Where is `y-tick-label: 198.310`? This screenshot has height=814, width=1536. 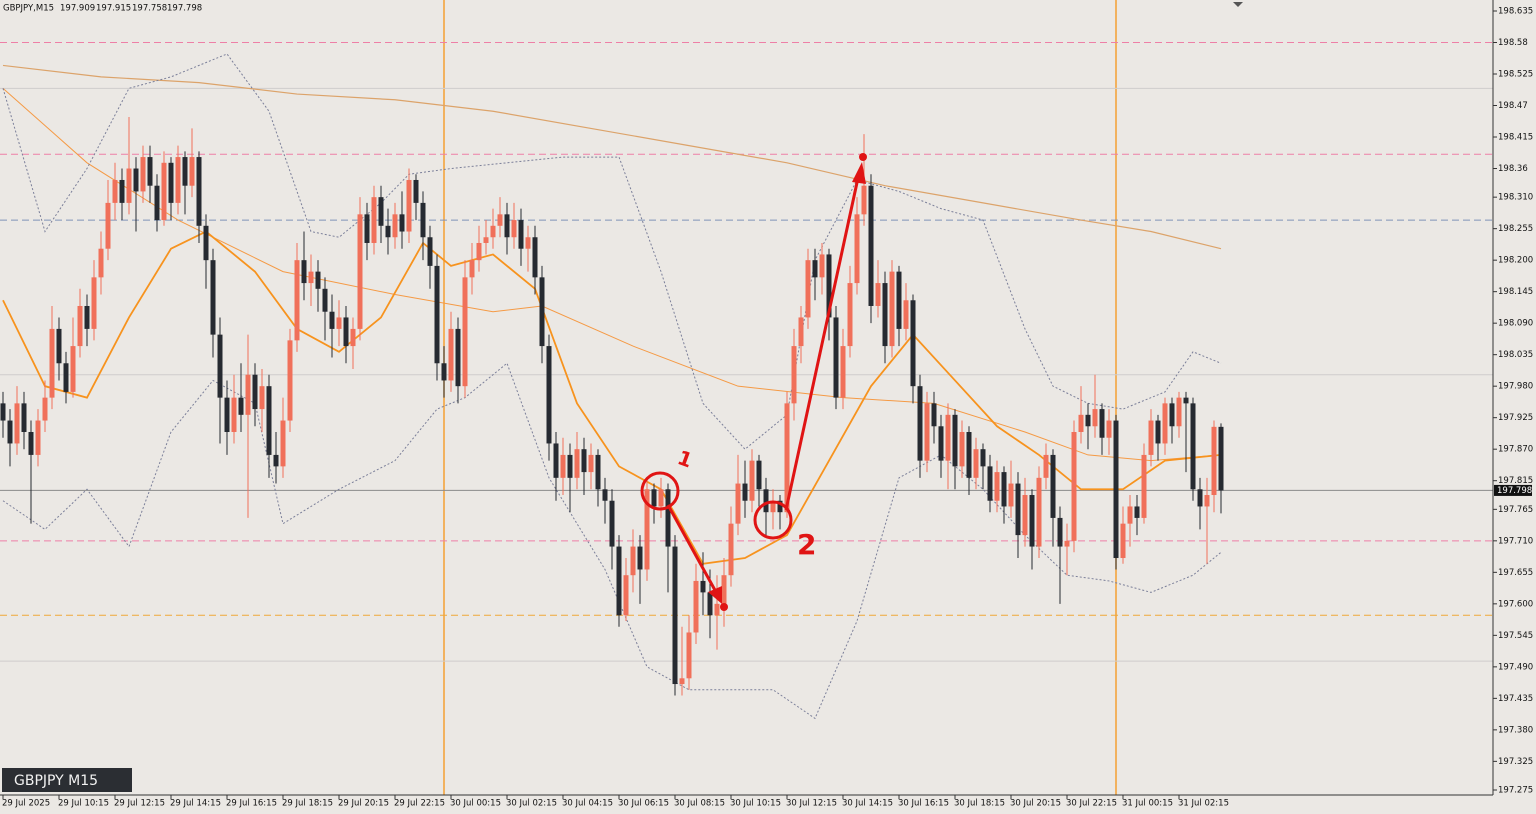
y-tick-label: 198.310 is located at coordinates (1515, 198).